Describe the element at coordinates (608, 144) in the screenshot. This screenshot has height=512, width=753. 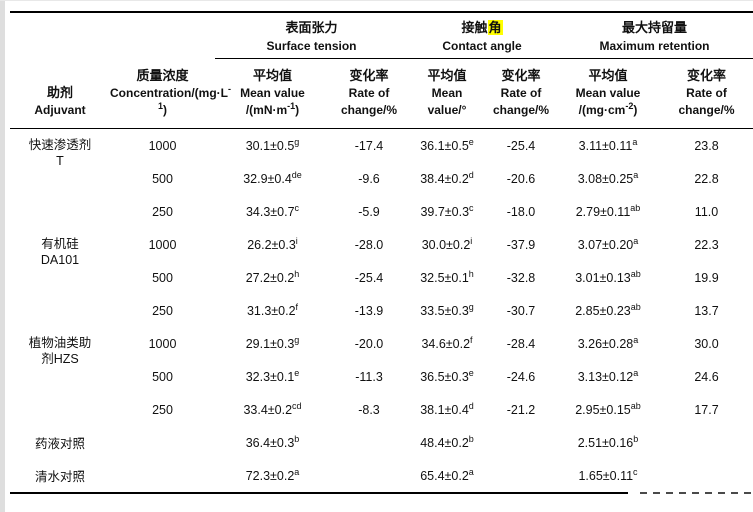
I see `mr-mean-cell: 3.11±0.11a` at that location.